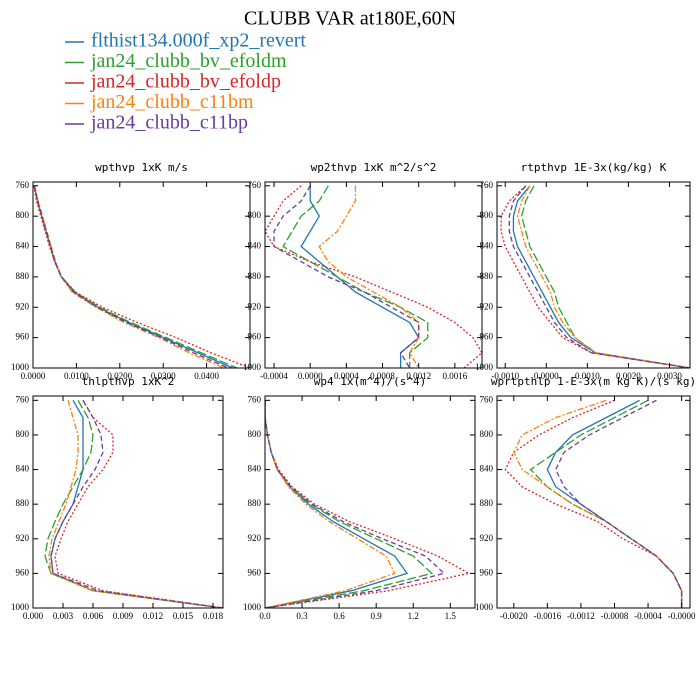 This screenshot has height=700, width=700. I want to click on x-tick-label: 0.0020, so click(628, 376).